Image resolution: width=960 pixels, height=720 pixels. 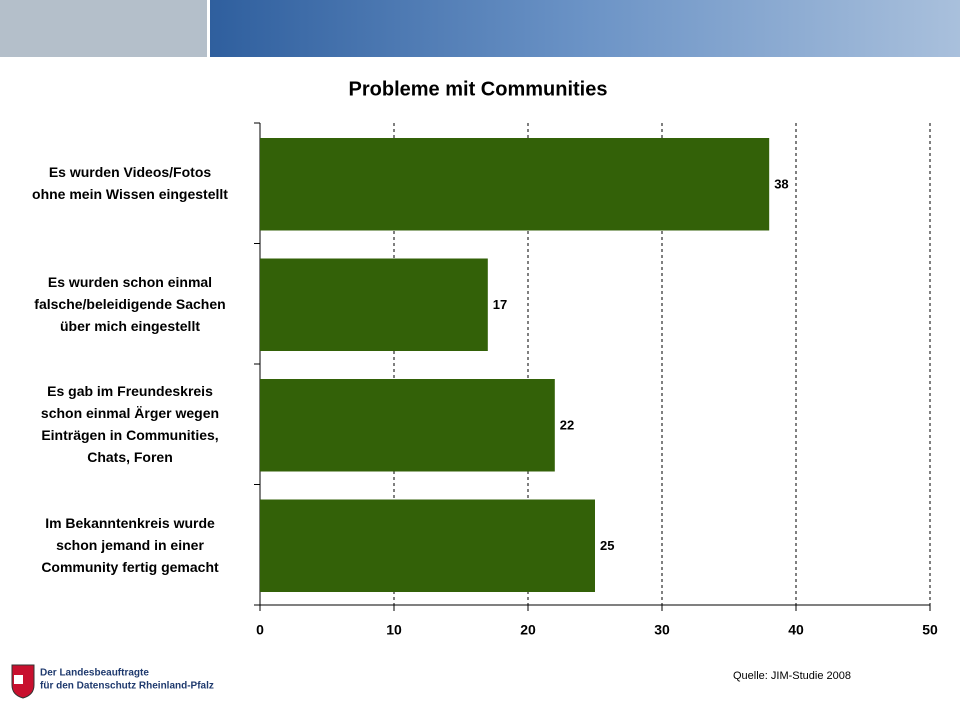 What do you see at coordinates (478, 89) in the screenshot?
I see `chart-title: Probleme mit Communities` at bounding box center [478, 89].